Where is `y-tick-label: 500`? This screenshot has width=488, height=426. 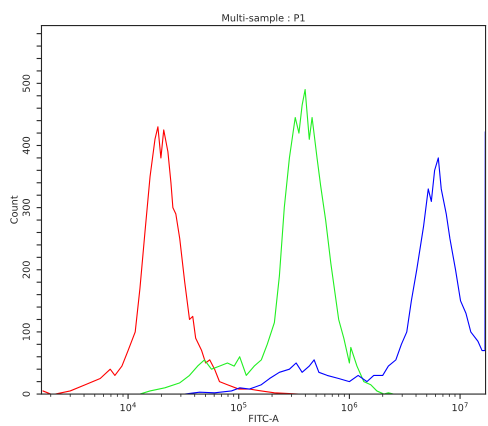 y-tick-label: 500 is located at coordinates (26, 83).